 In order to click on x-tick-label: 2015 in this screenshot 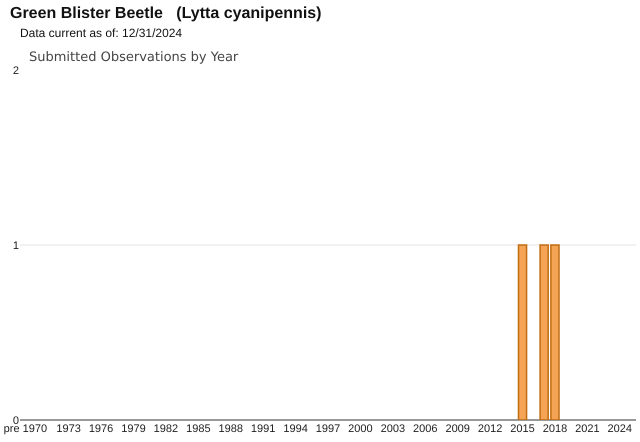, I will do `click(522, 429)`.